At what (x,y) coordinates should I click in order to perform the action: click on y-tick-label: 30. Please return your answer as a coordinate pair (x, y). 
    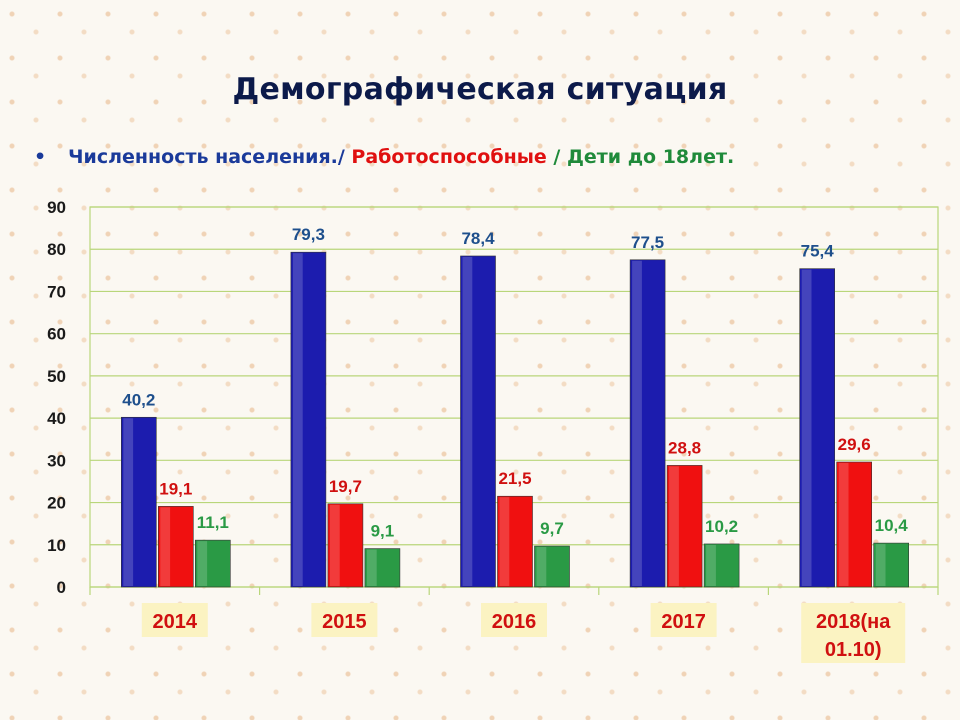
    Looking at the image, I should click on (56, 460).